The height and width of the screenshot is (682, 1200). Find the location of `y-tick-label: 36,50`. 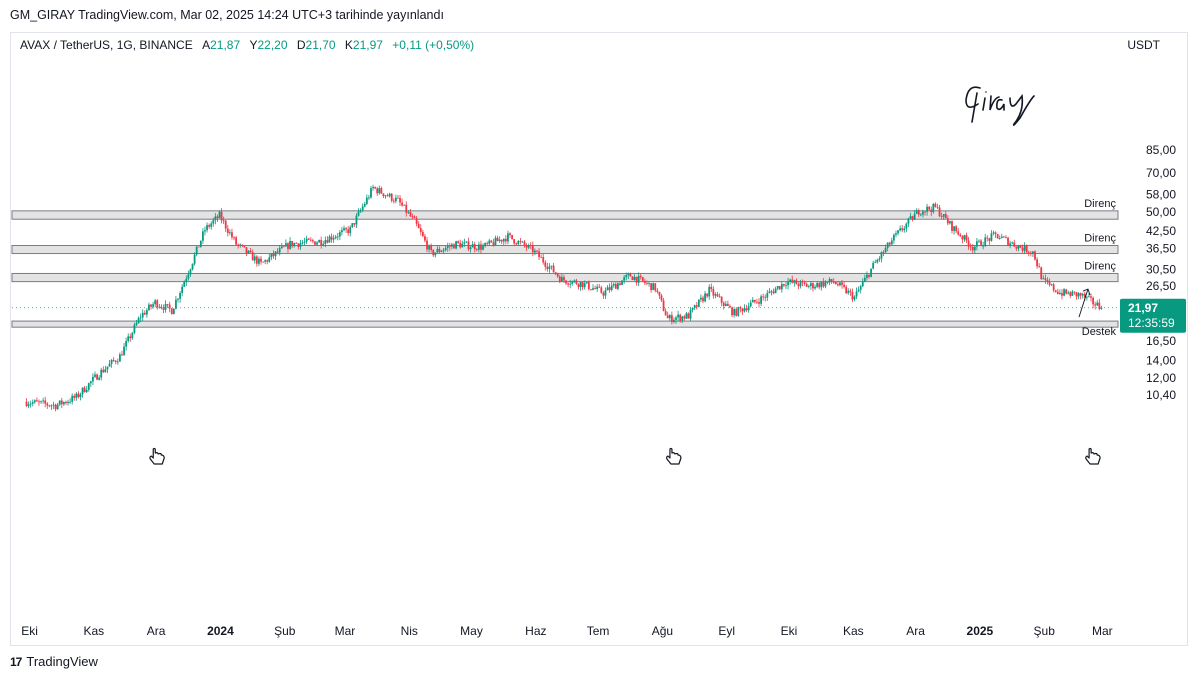

y-tick-label: 36,50 is located at coordinates (1161, 249).